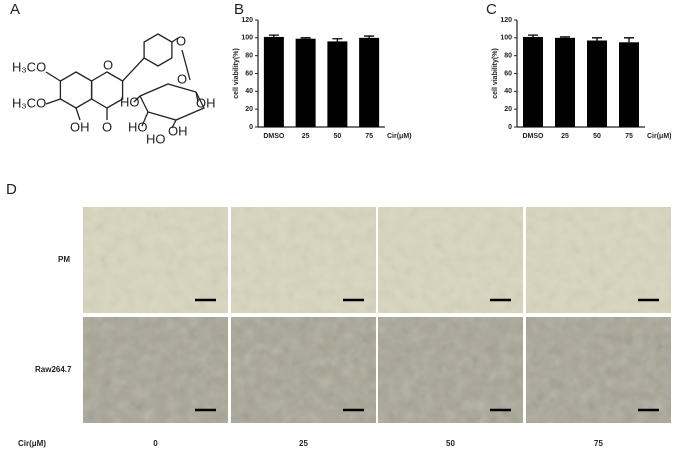 This screenshot has width=691, height=455. I want to click on column-label: 50, so click(450, 443).